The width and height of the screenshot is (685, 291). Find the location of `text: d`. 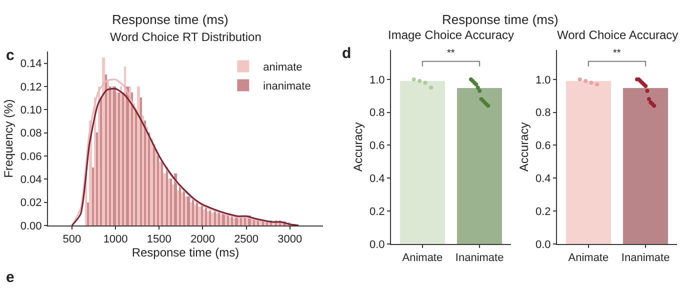

text: d is located at coordinates (347, 53).